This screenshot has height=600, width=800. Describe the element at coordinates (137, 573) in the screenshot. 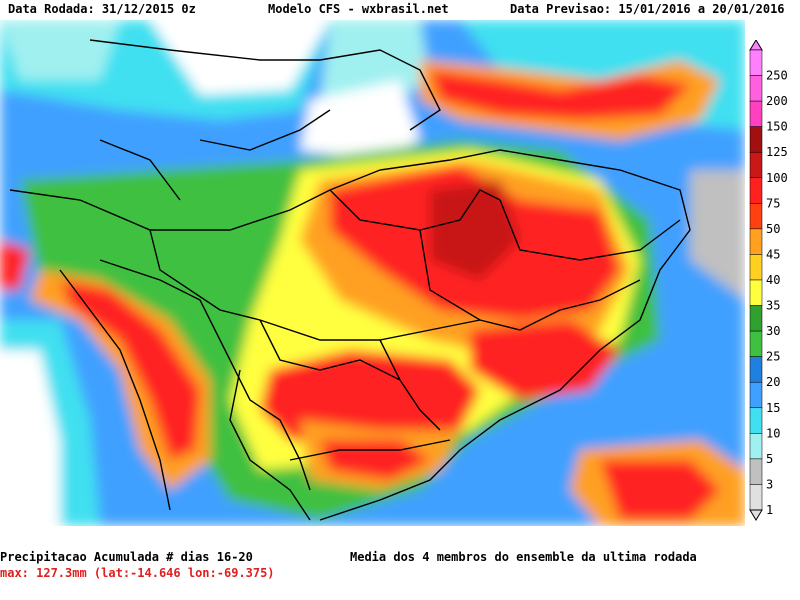

I see `footer-max: max: 127.3mm (lat:-14.646 lon:-69.375)` at that location.